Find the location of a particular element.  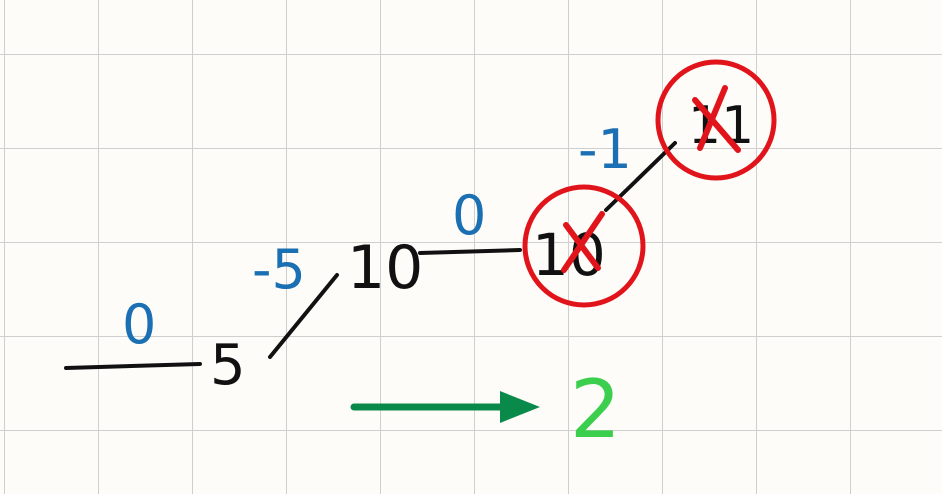

edge-label-3: -1 is located at coordinates (605, 149).